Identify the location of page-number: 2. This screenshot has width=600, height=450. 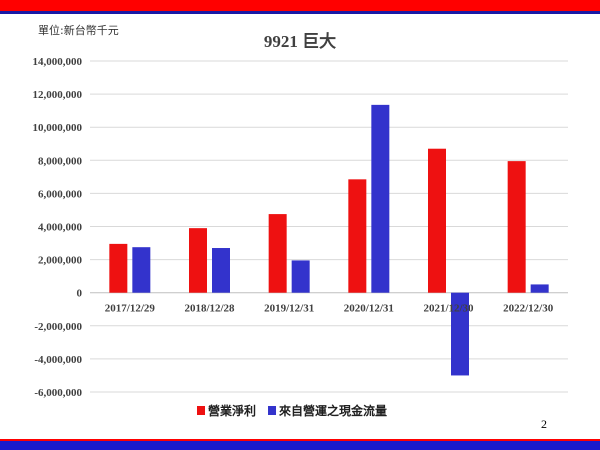
(544, 424).